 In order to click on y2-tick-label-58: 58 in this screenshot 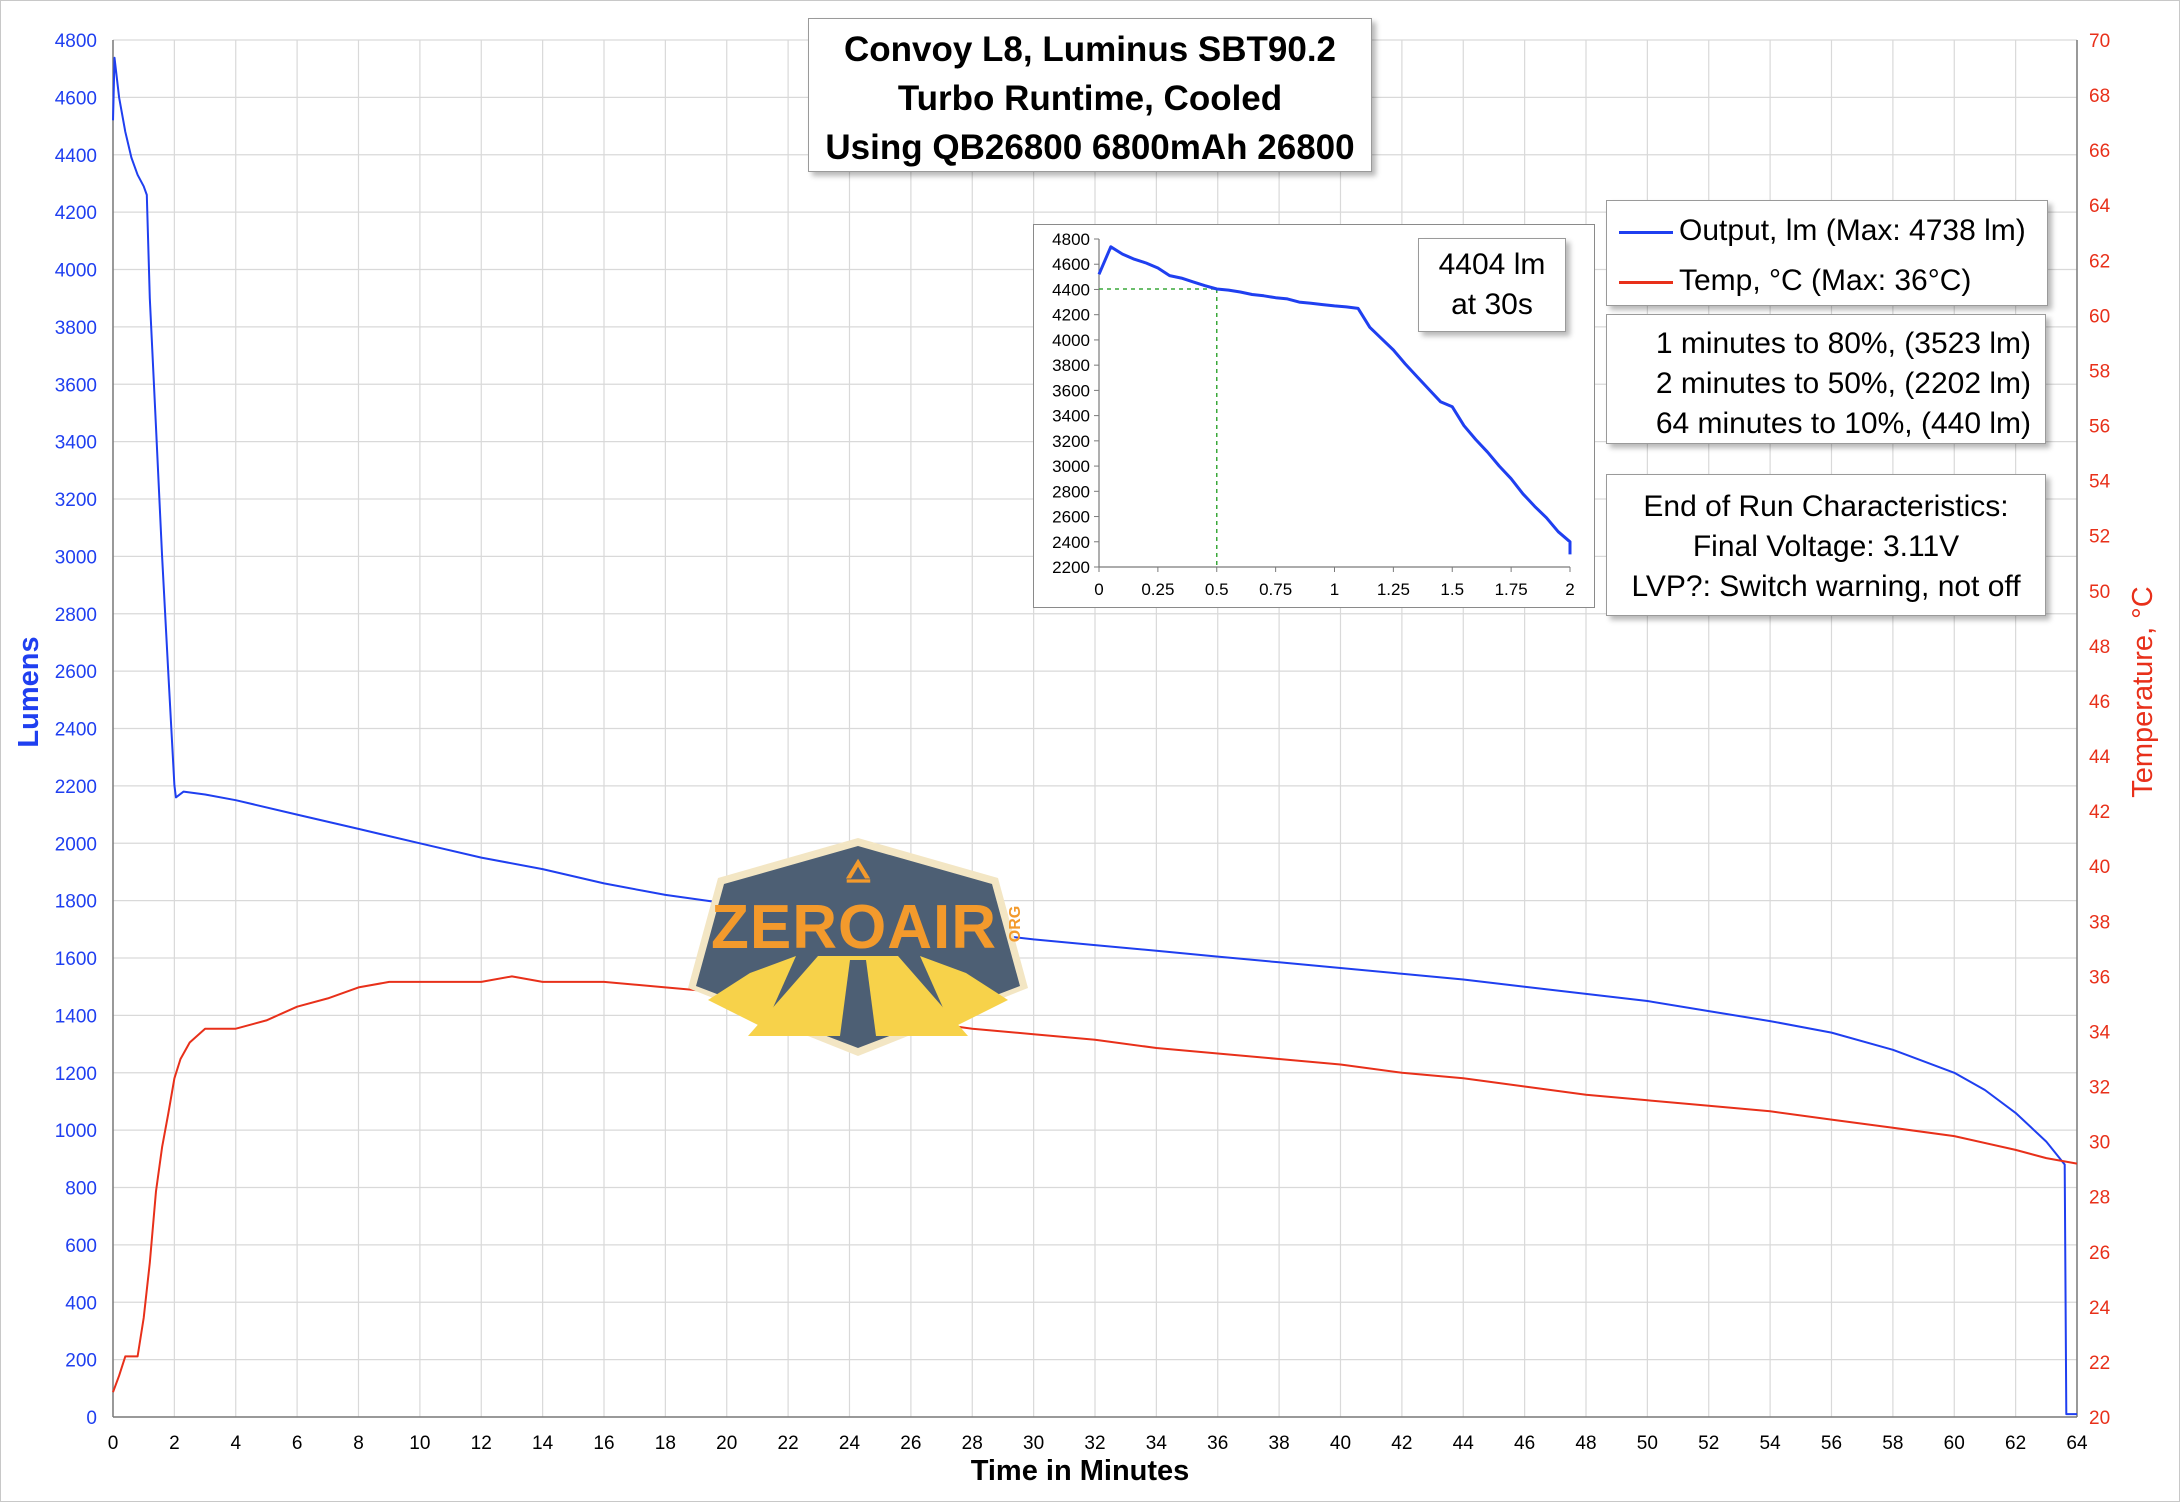, I will do `click(2099, 371)`.